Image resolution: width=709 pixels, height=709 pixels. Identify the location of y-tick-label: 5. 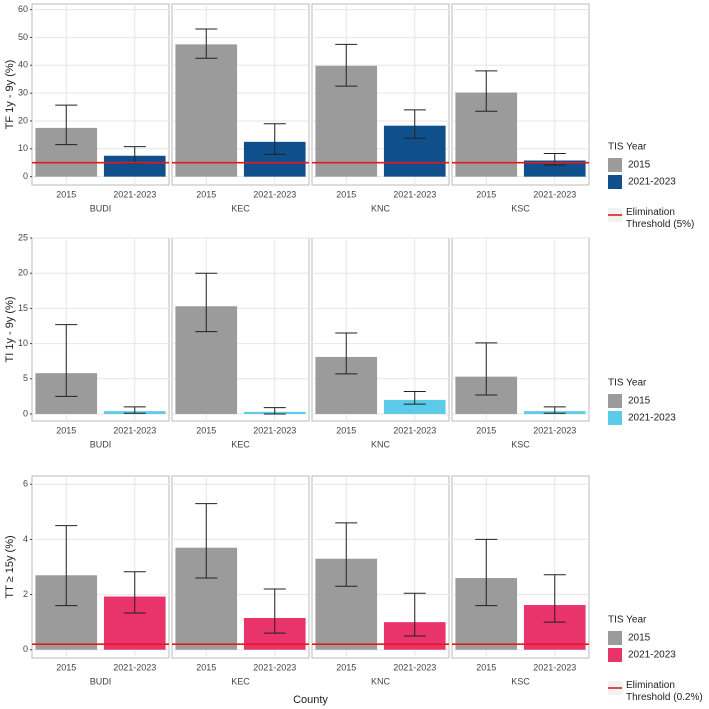
(25, 378).